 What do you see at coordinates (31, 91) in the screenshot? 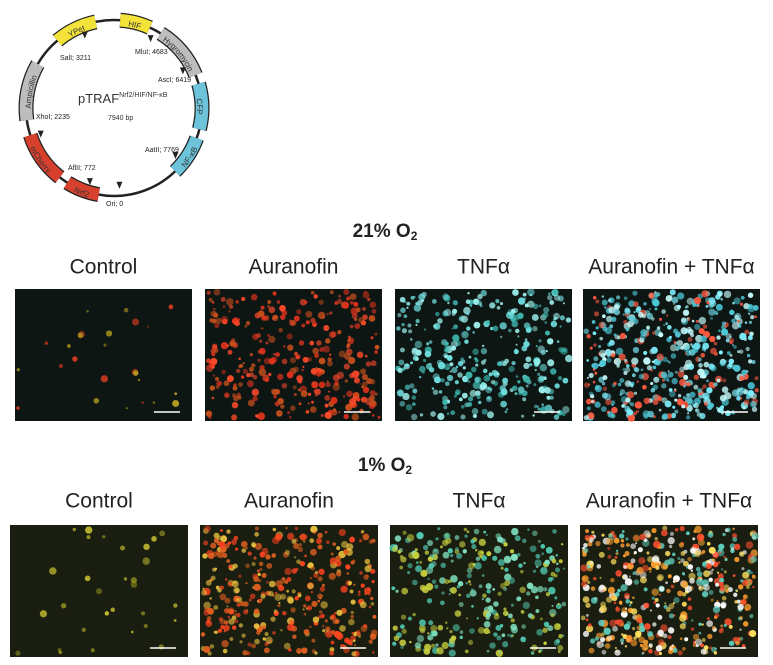
I see `feature-arc` at bounding box center [31, 91].